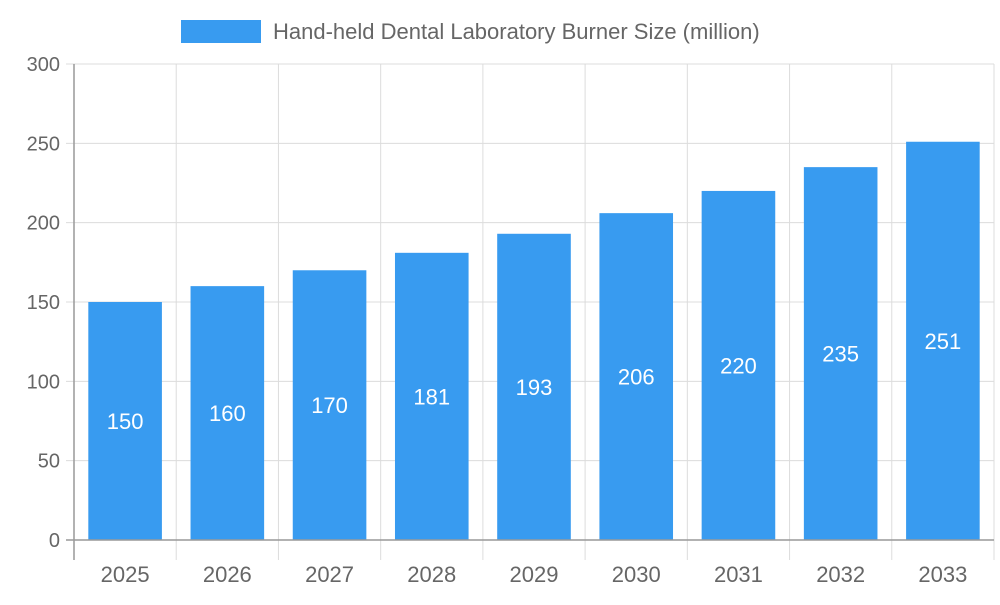 The image size is (1000, 605). I want to click on data-label: 150, so click(125, 421).